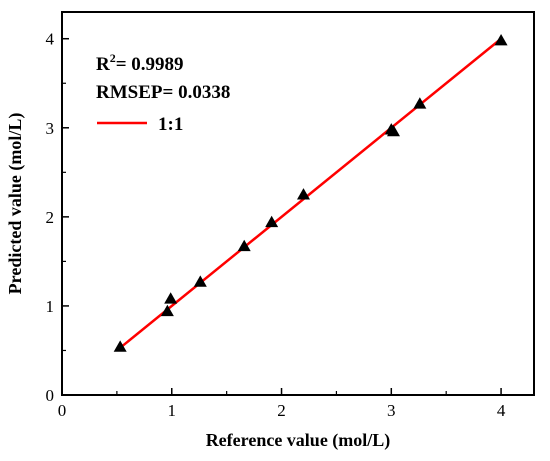  Describe the element at coordinates (501, 410) in the screenshot. I see `x-tick-label: 4` at that location.